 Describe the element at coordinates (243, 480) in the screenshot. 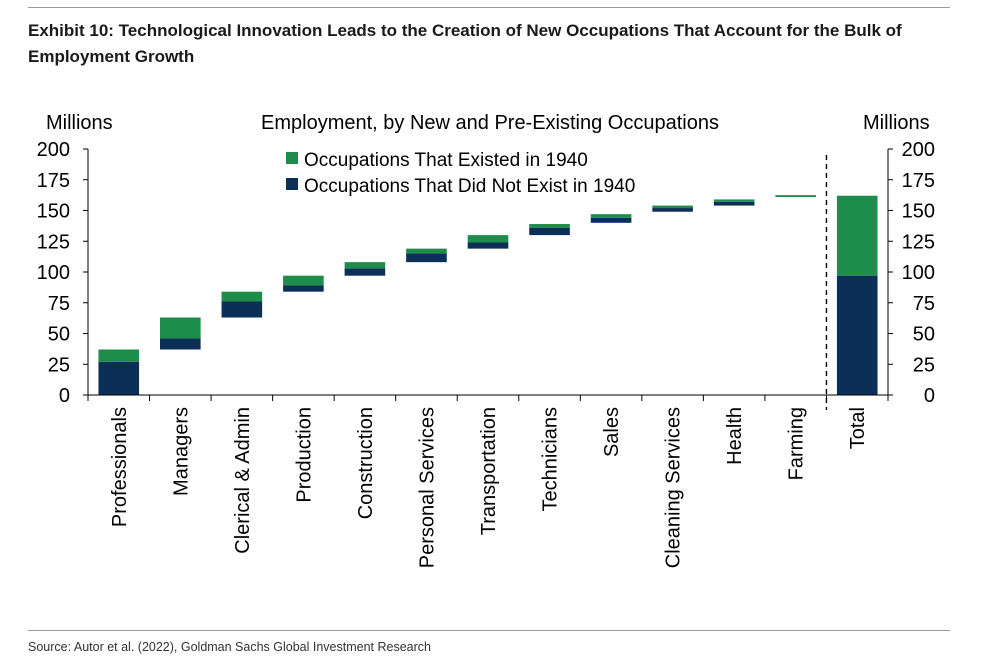

I see `x-category-label: Clerical & Admin` at that location.